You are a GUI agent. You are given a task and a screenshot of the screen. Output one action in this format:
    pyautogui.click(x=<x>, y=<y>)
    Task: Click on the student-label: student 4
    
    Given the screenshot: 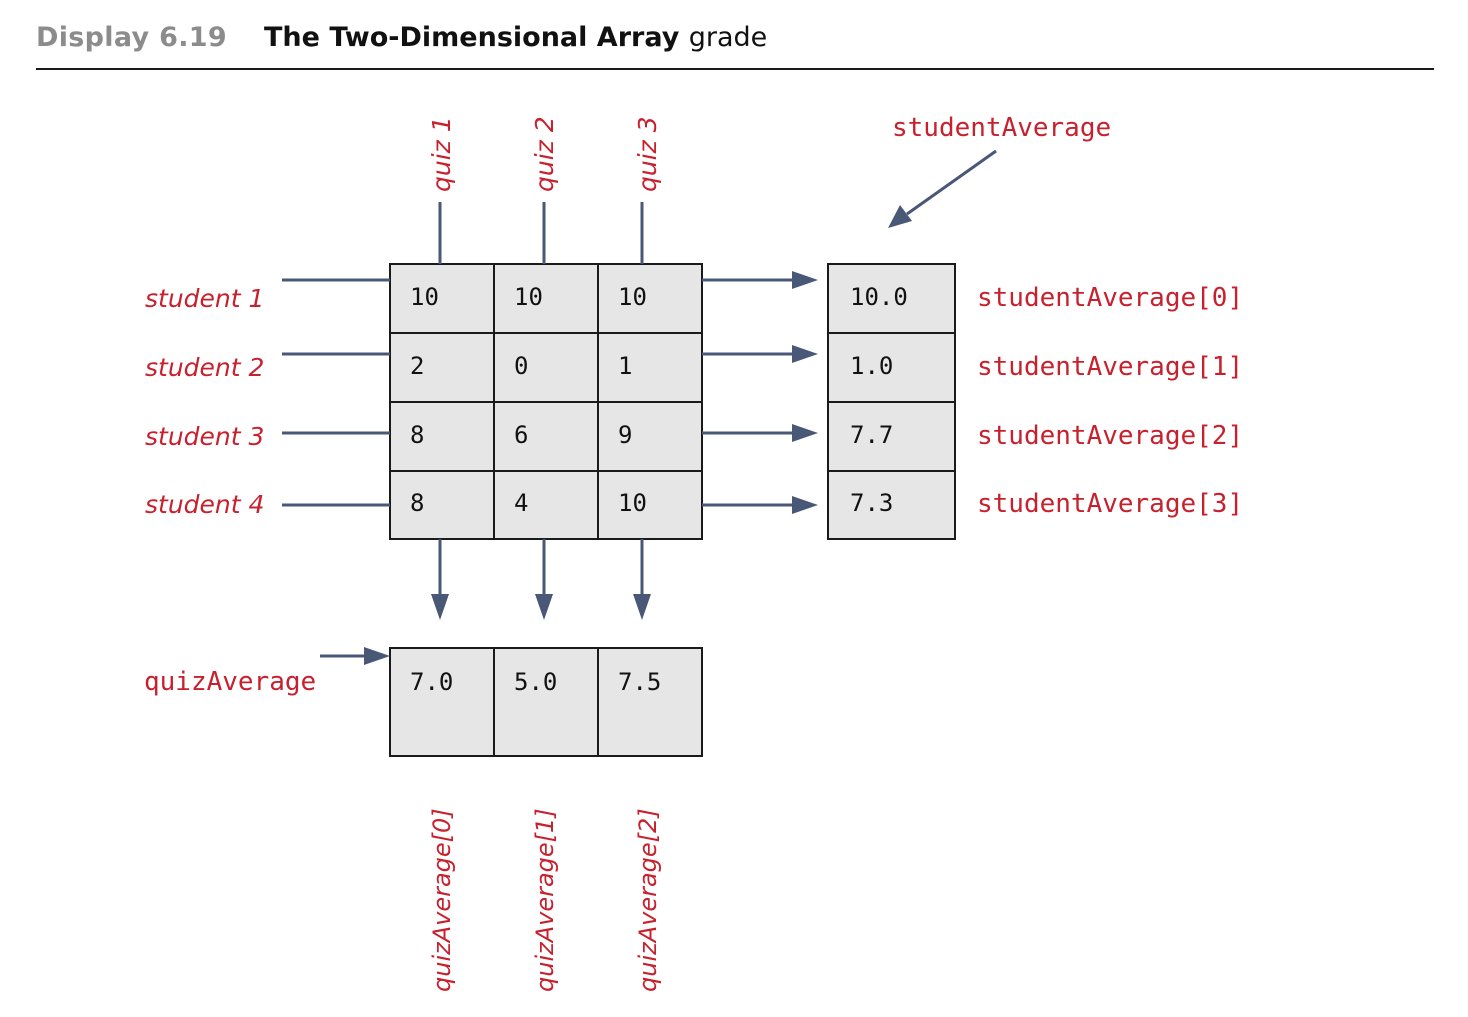 What is the action you would take?
    pyautogui.click(x=204, y=504)
    